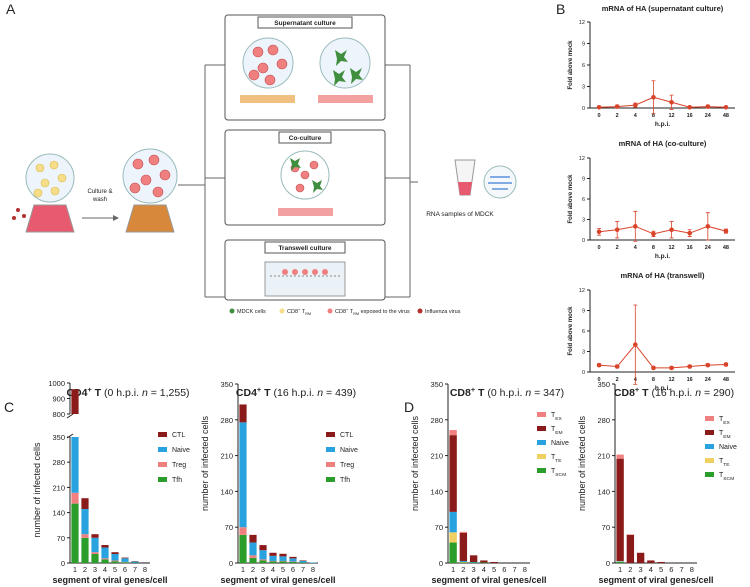 Image resolution: width=750 pixels, height=587 pixels. Describe the element at coordinates (356, 314) in the screenshot. I see `text-run: RM` at that location.